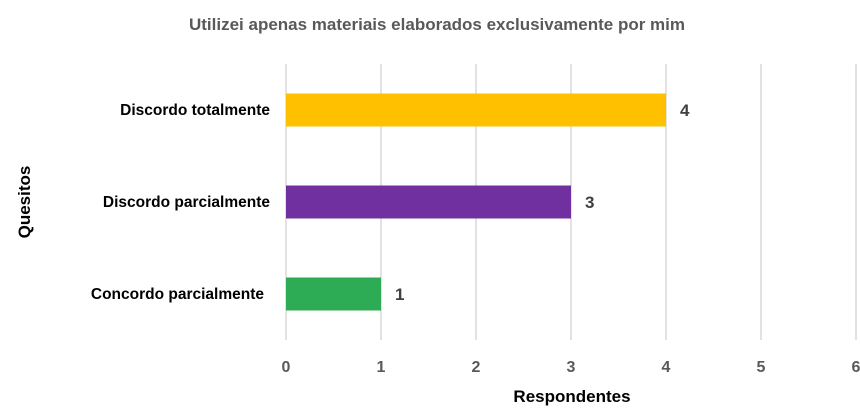  What do you see at coordinates (856, 367) in the screenshot?
I see `x-tick-label: 6` at bounding box center [856, 367].